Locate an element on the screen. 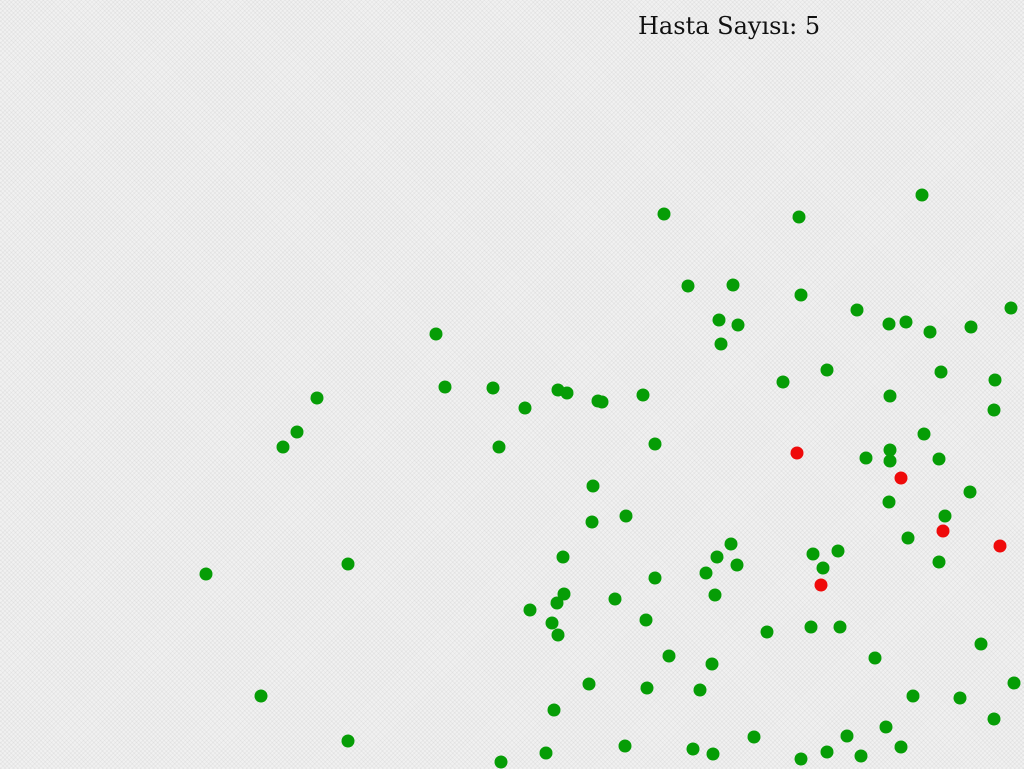  sick-count-value: 5 is located at coordinates (812, 26).